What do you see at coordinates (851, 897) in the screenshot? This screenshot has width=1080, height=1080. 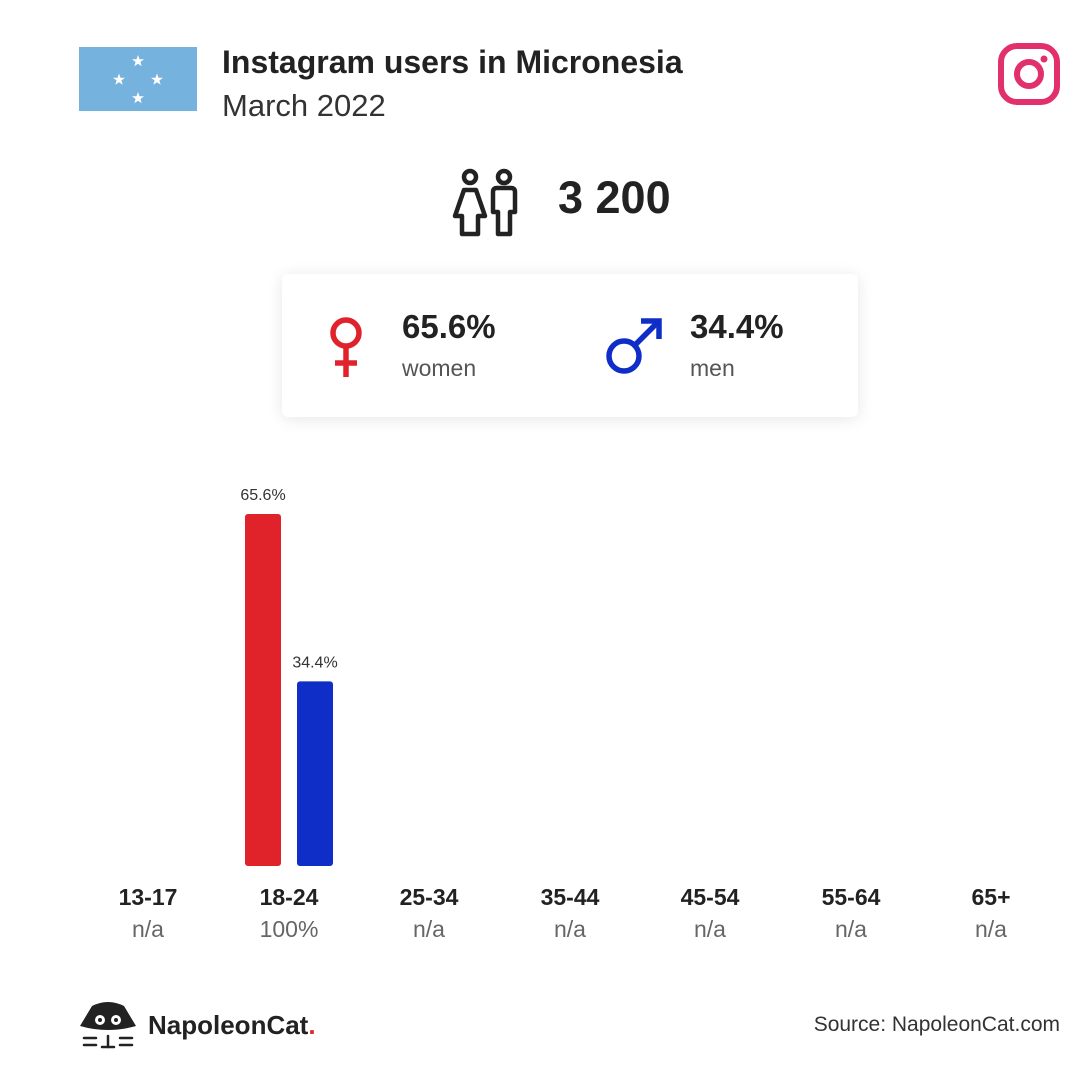 I see `age-group-label: 55-64` at bounding box center [851, 897].